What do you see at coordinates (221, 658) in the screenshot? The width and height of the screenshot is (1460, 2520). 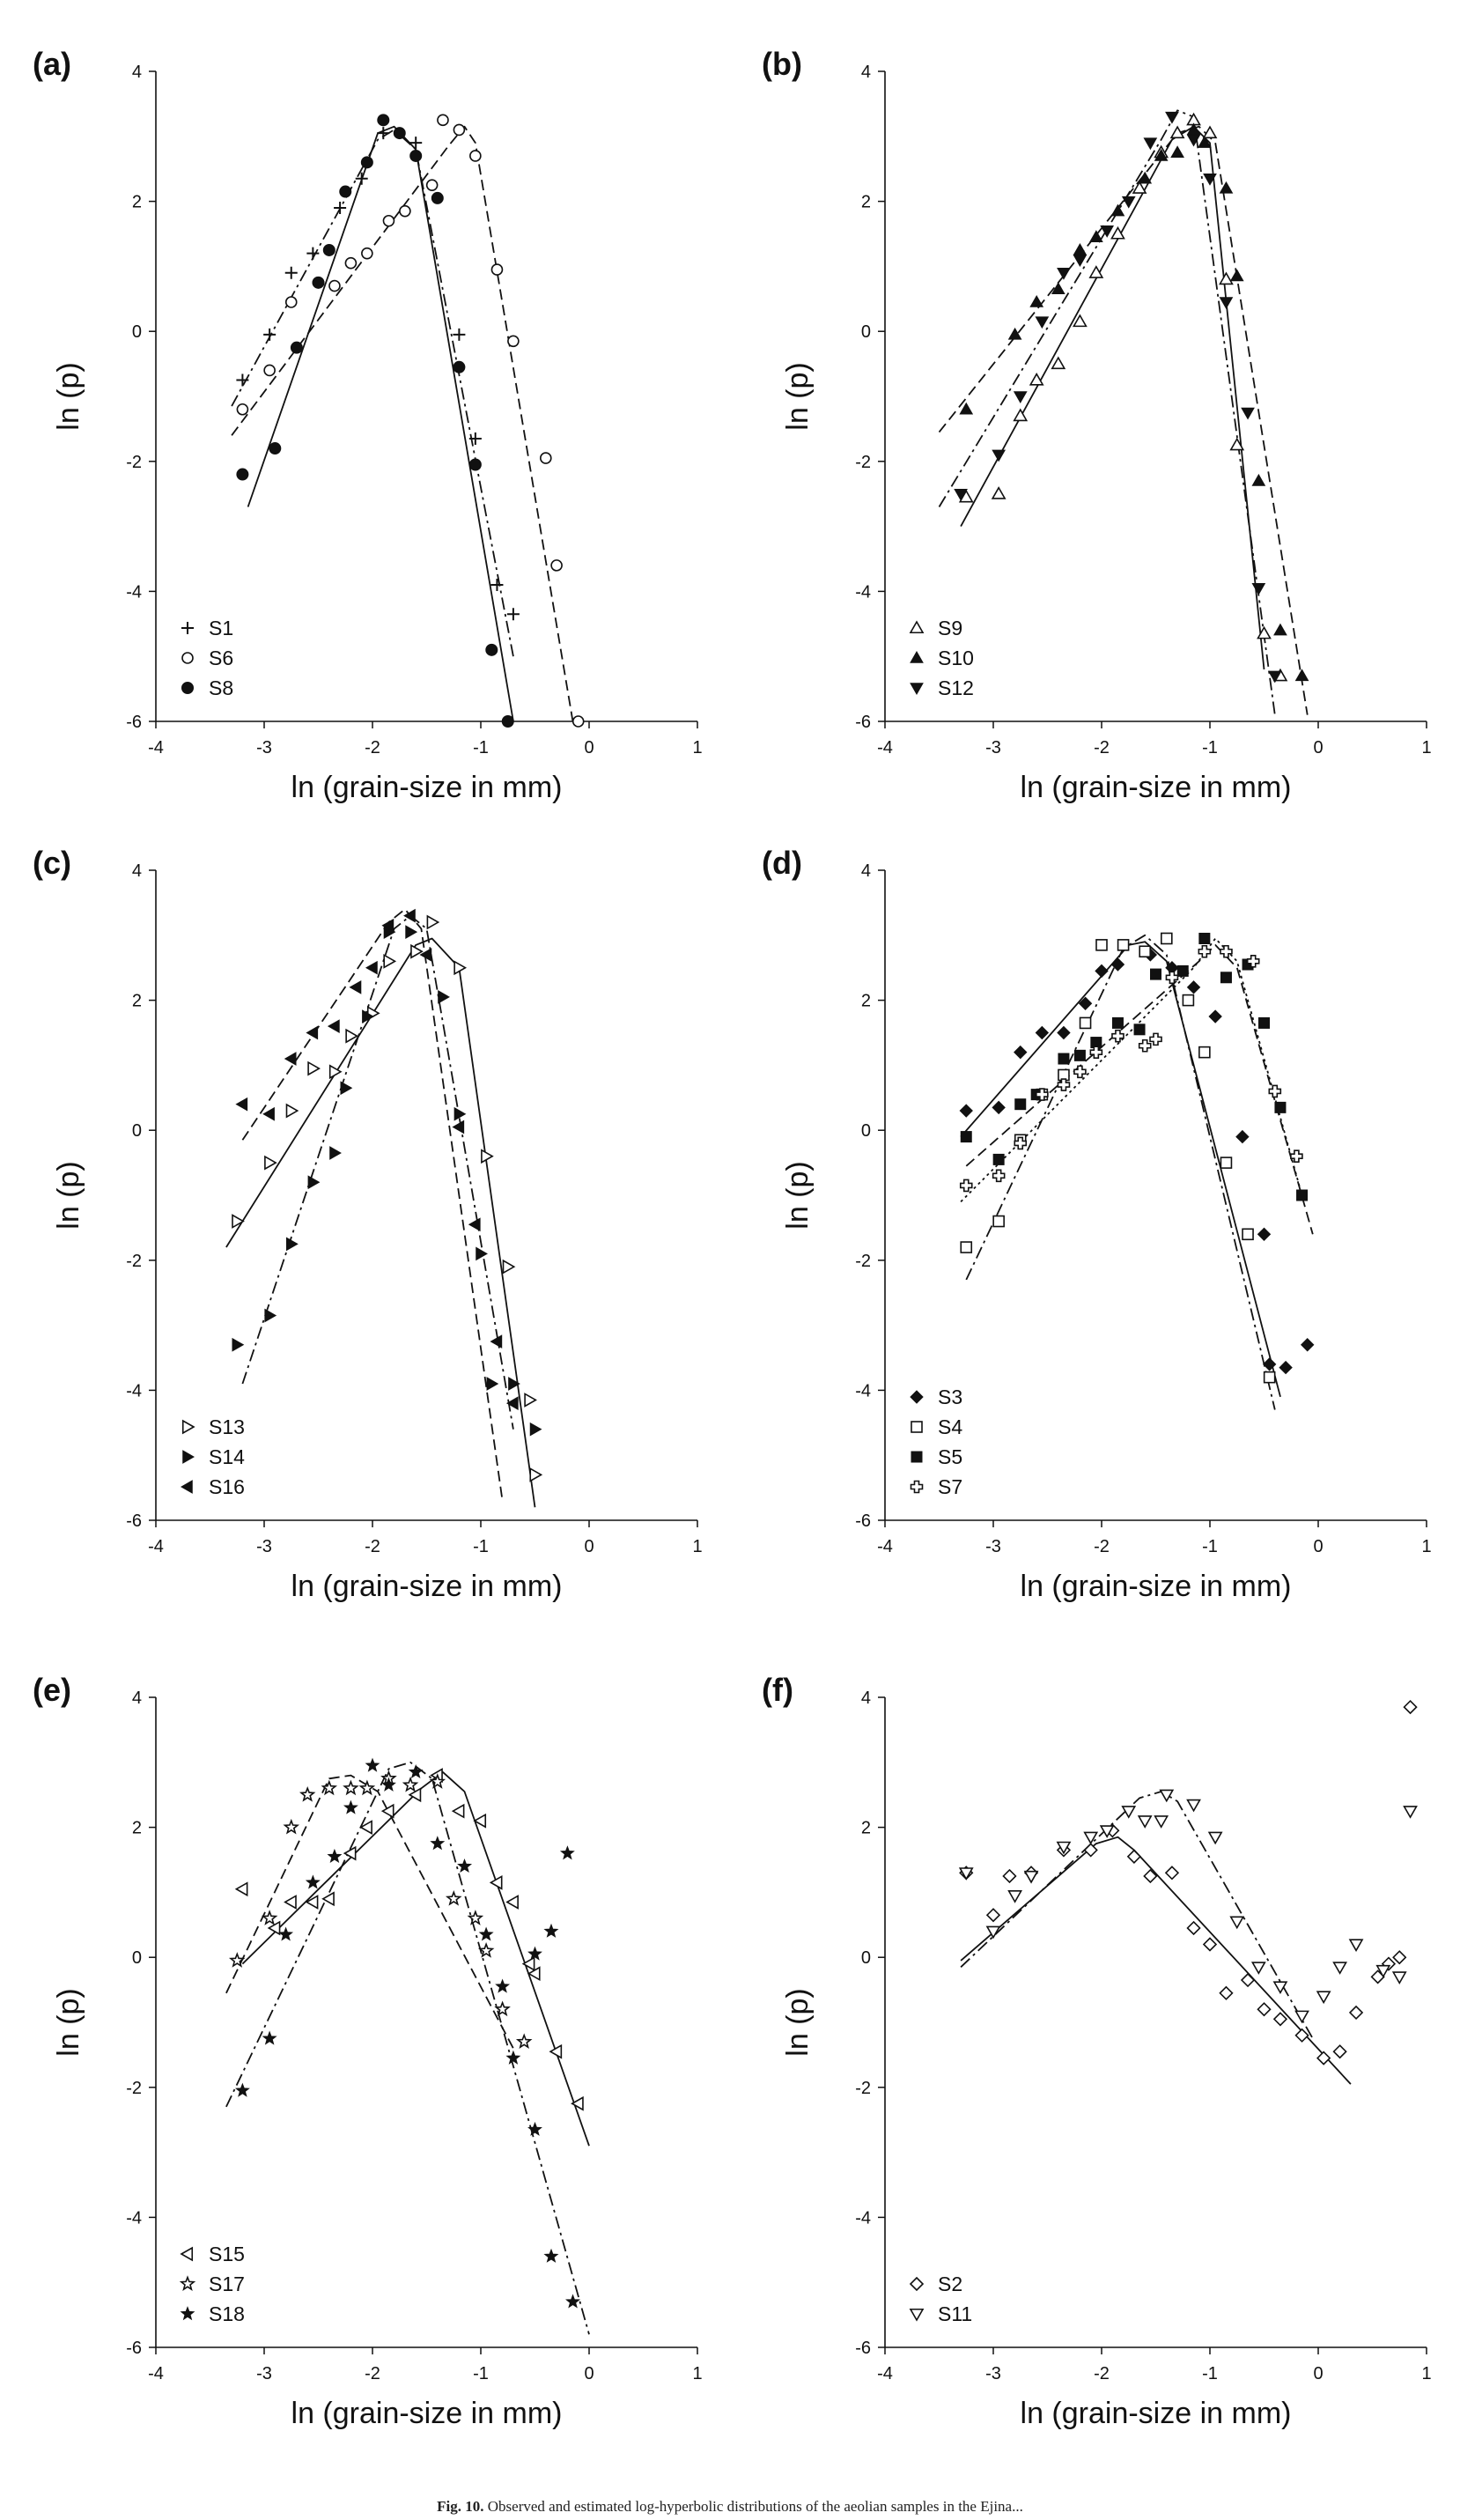 I see `legend-label: S6` at bounding box center [221, 658].